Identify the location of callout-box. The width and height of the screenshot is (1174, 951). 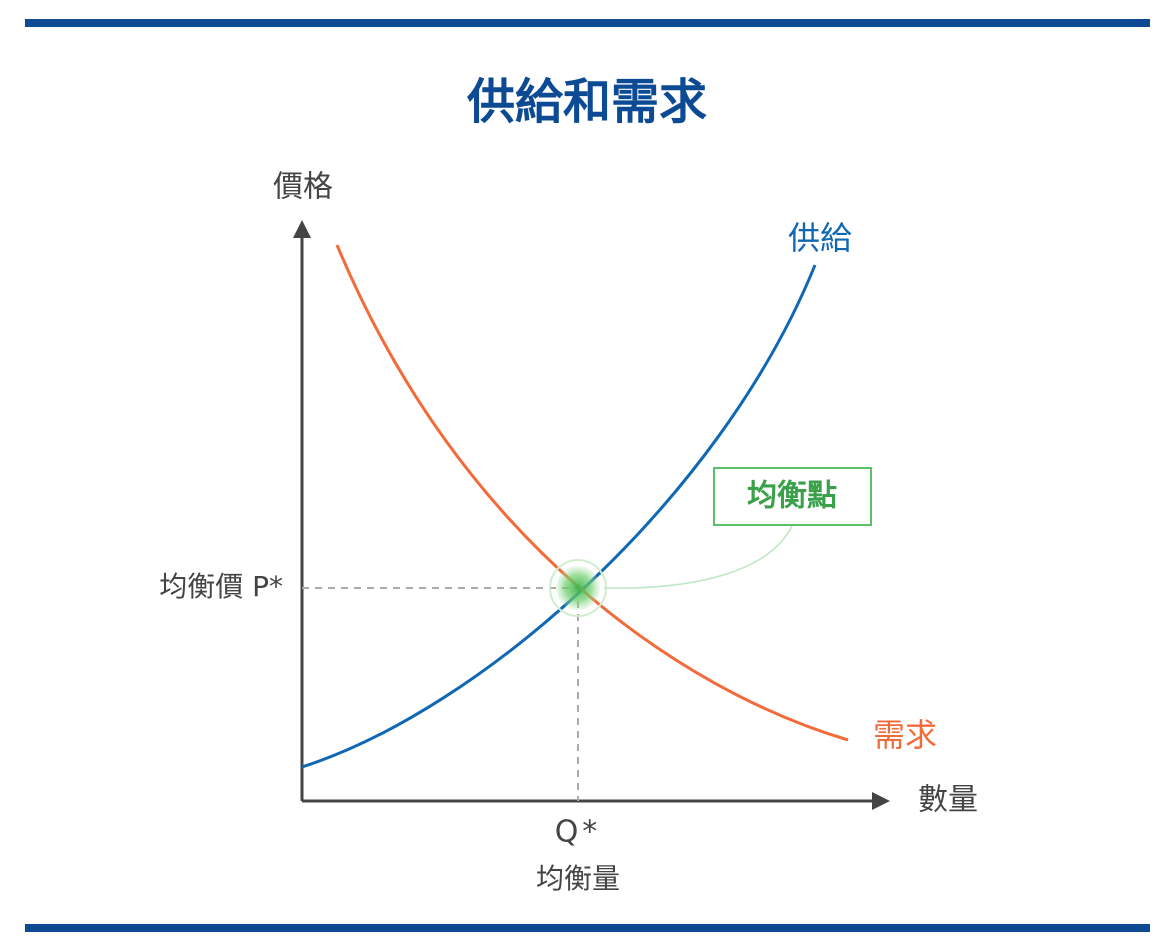
(792, 496).